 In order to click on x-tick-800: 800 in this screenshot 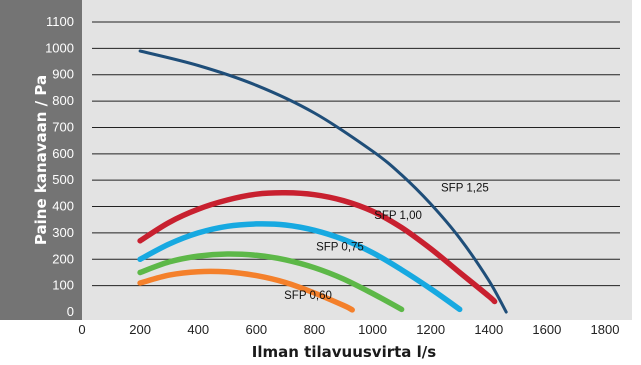, I will do `click(315, 329)`.